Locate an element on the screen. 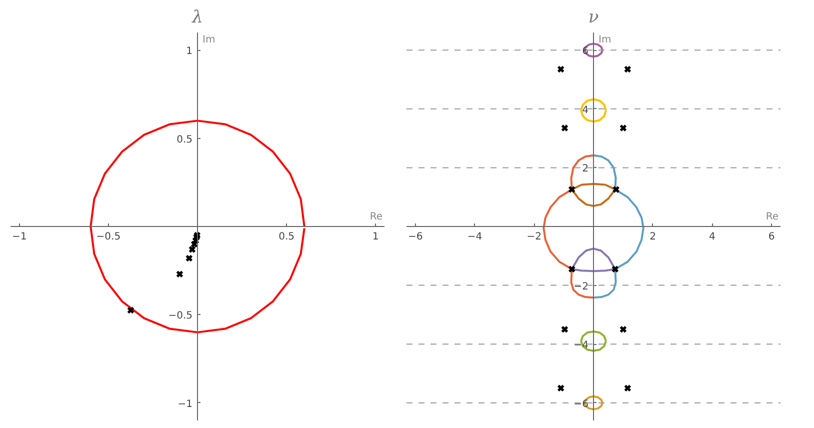  x-tick-label: −4 is located at coordinates (474, 237).